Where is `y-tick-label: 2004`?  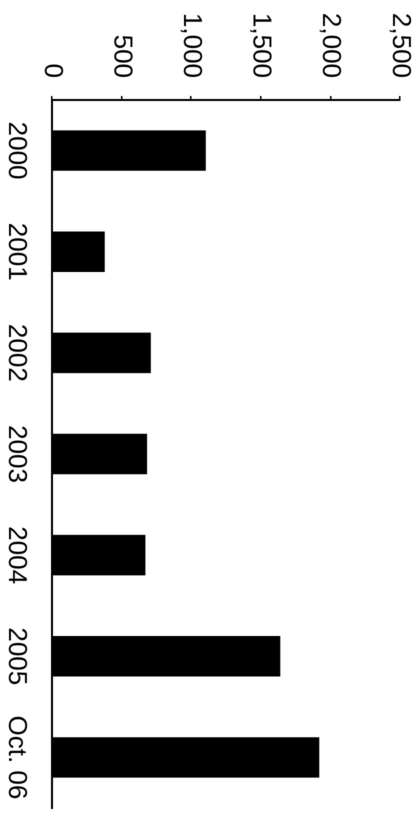
y-tick-label: 2004 is located at coordinates (17, 555).